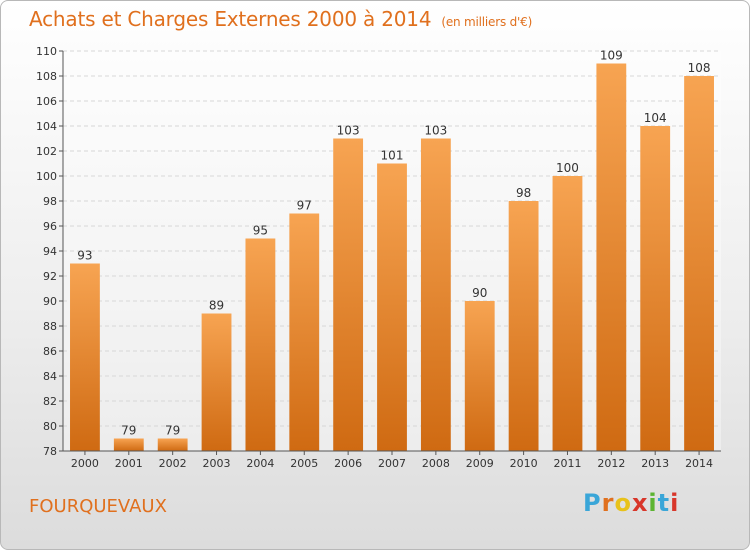  I want to click on logo-letter: t, so click(664, 503).